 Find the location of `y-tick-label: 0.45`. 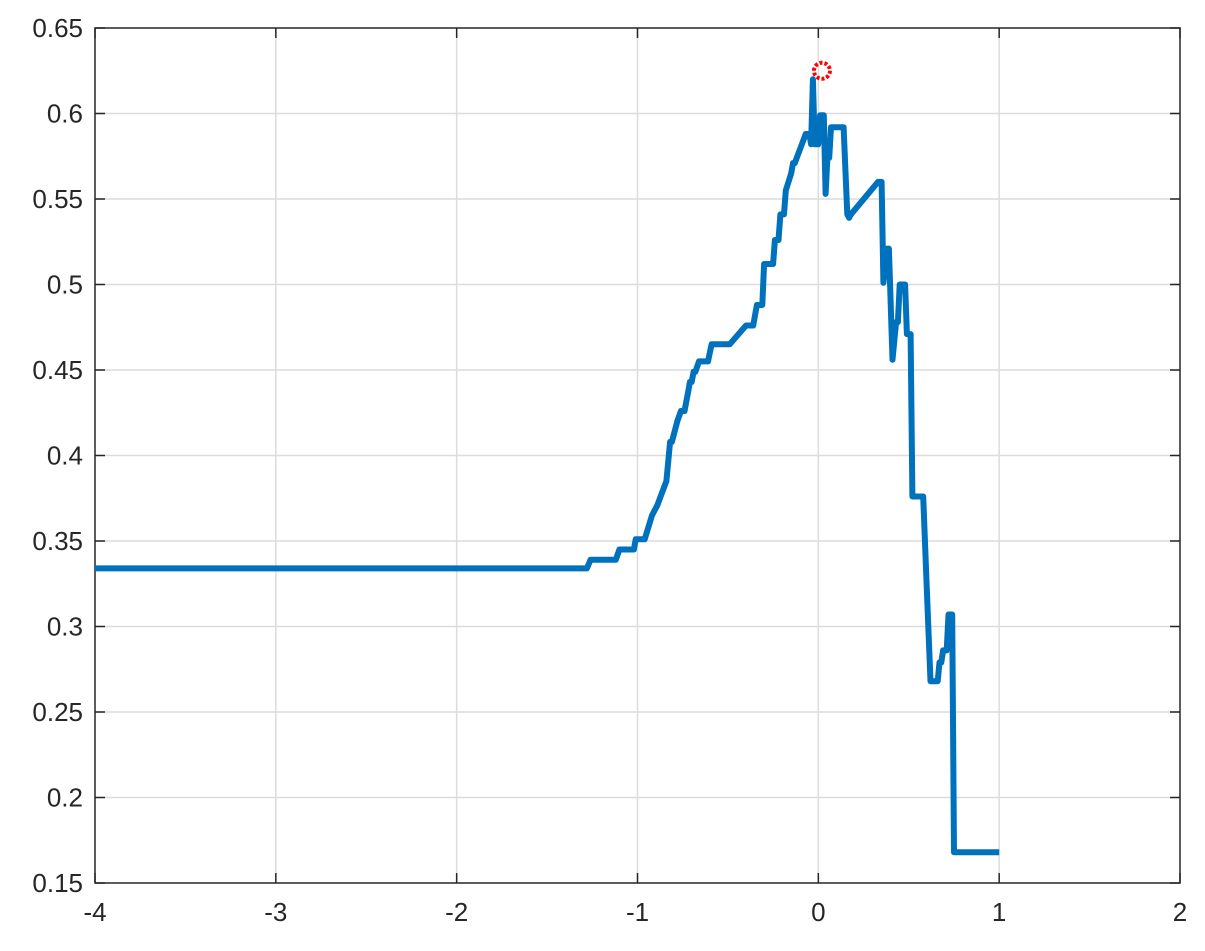

y-tick-label: 0.45 is located at coordinates (57, 370).